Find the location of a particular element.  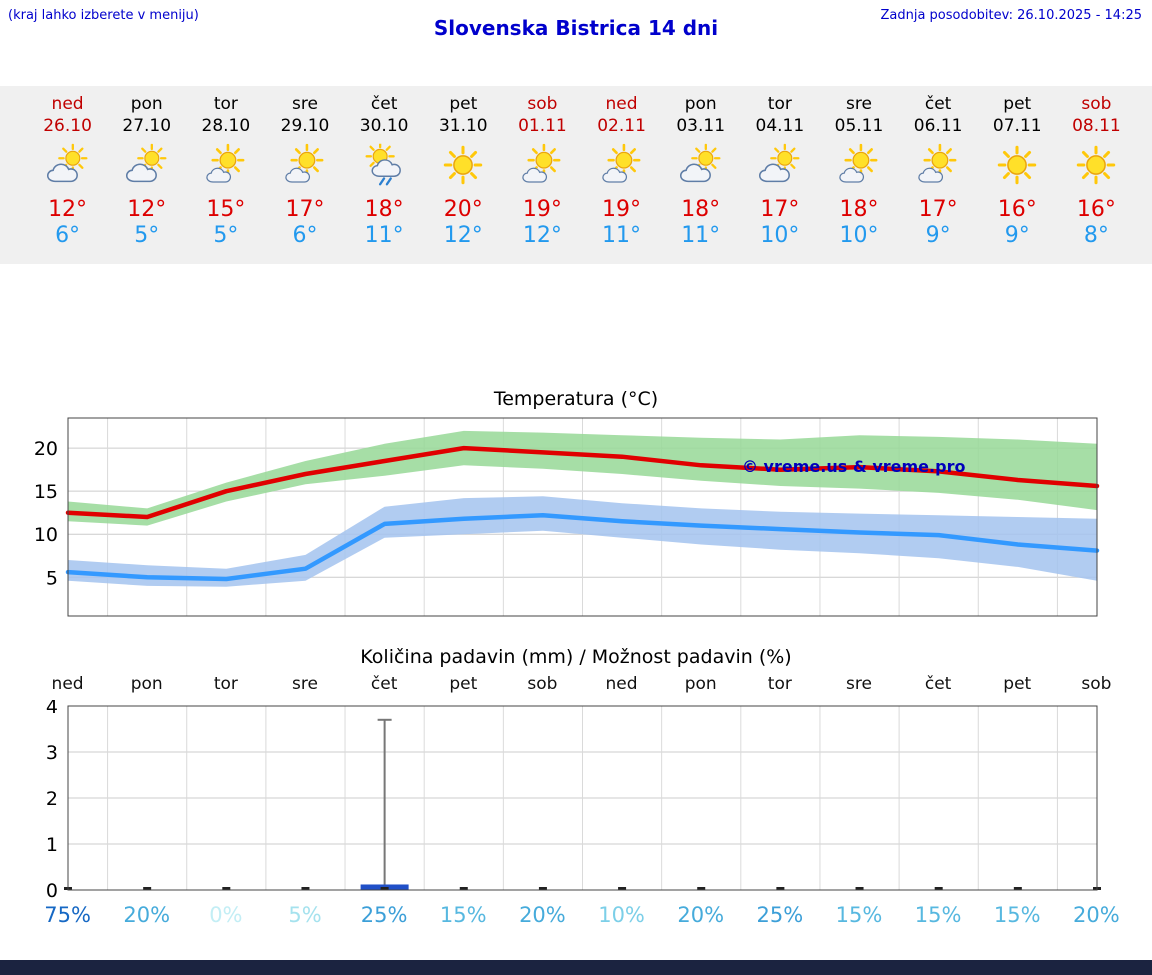

day-date: 03.11 is located at coordinates (701, 126).